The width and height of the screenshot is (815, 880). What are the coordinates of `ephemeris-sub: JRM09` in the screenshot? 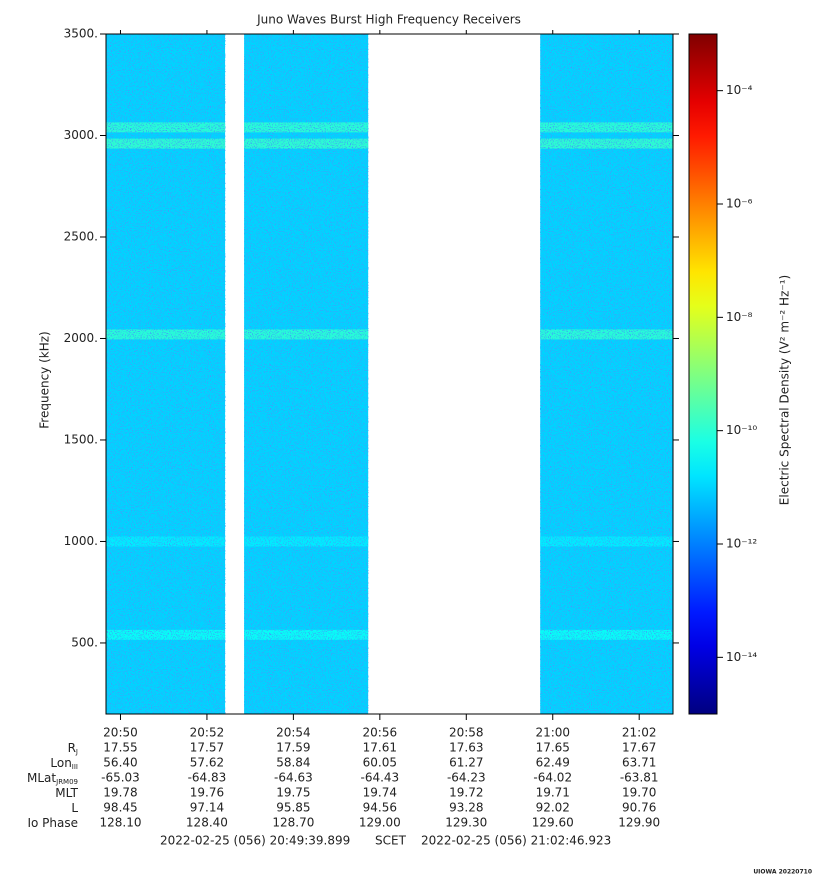 It's located at (66, 782).